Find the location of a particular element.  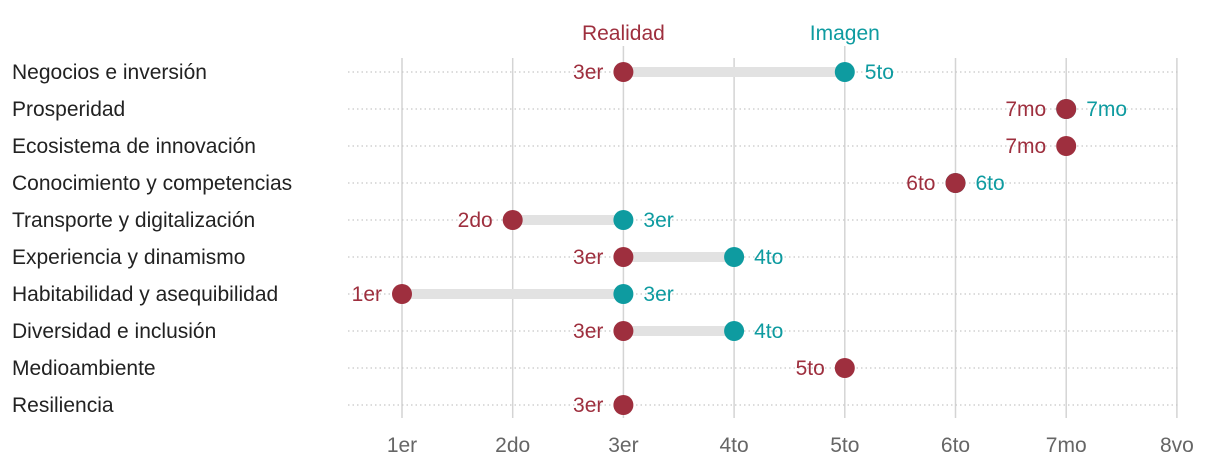

row-label: Experiencia y dinamismo is located at coordinates (128, 257).